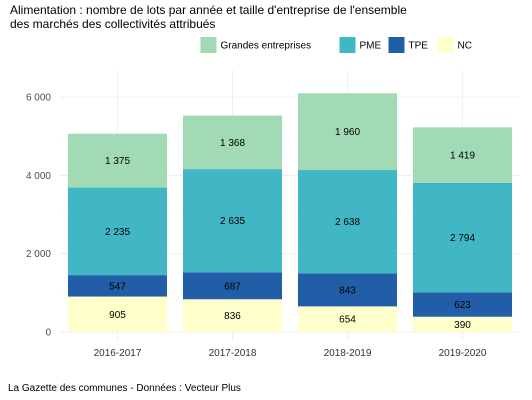 The image size is (532, 400). I want to click on data-label-grandes-entreprises-2019-2020: 1 419, so click(462, 156).